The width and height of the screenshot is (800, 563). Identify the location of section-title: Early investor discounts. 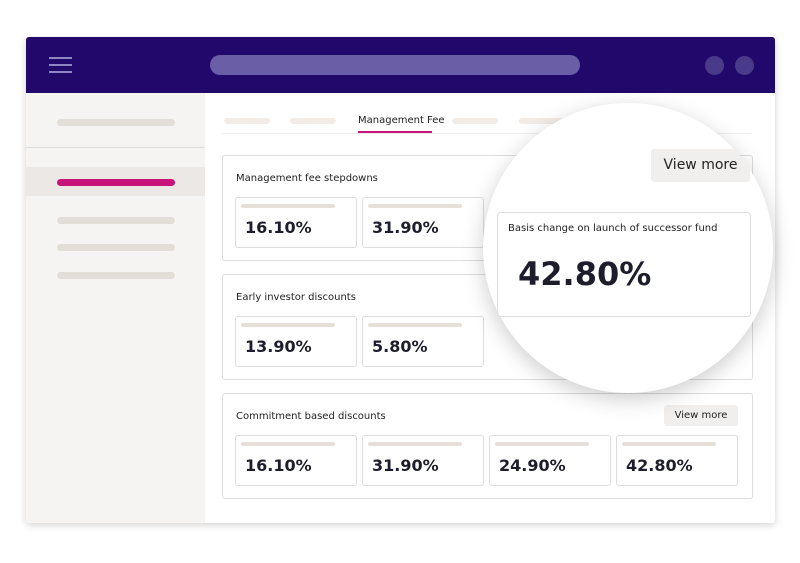
(296, 297).